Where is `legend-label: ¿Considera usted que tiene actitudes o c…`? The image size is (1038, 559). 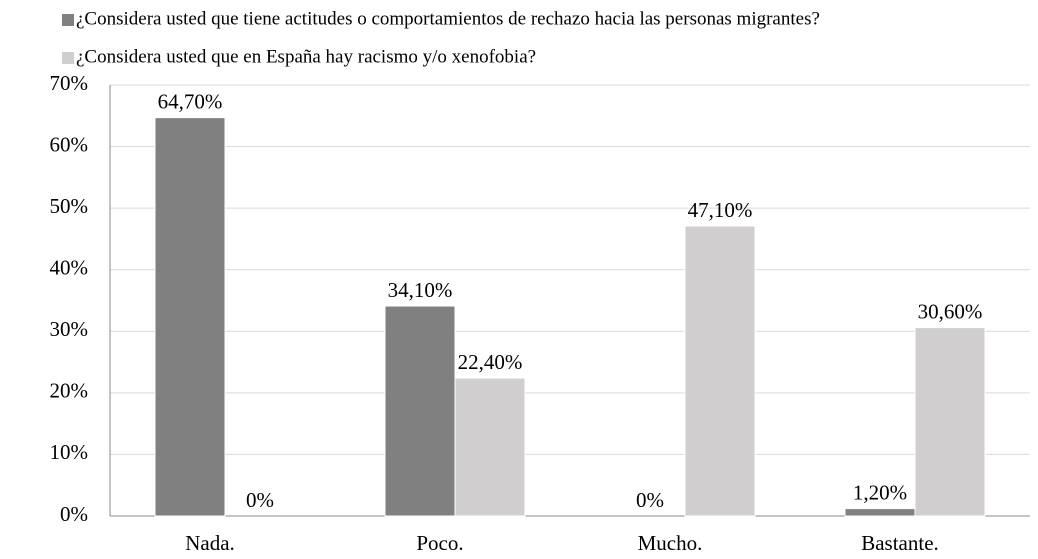
legend-label: ¿Considera usted que tiene actitudes o c… is located at coordinates (448, 18).